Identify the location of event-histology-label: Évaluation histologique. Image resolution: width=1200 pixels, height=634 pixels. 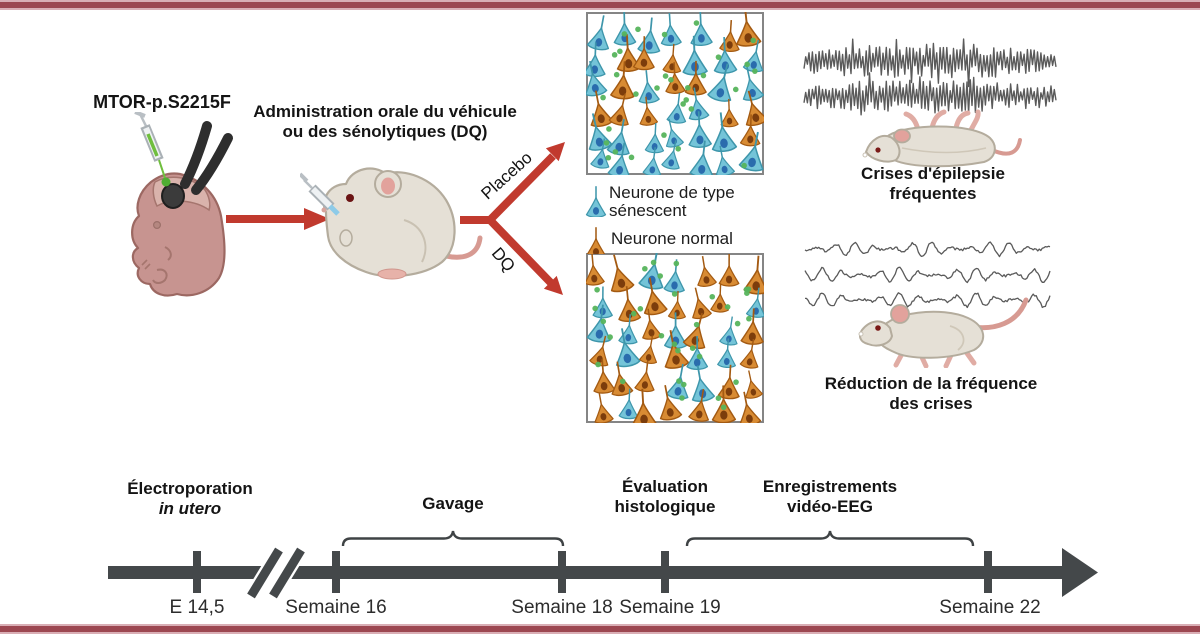
(665, 497).